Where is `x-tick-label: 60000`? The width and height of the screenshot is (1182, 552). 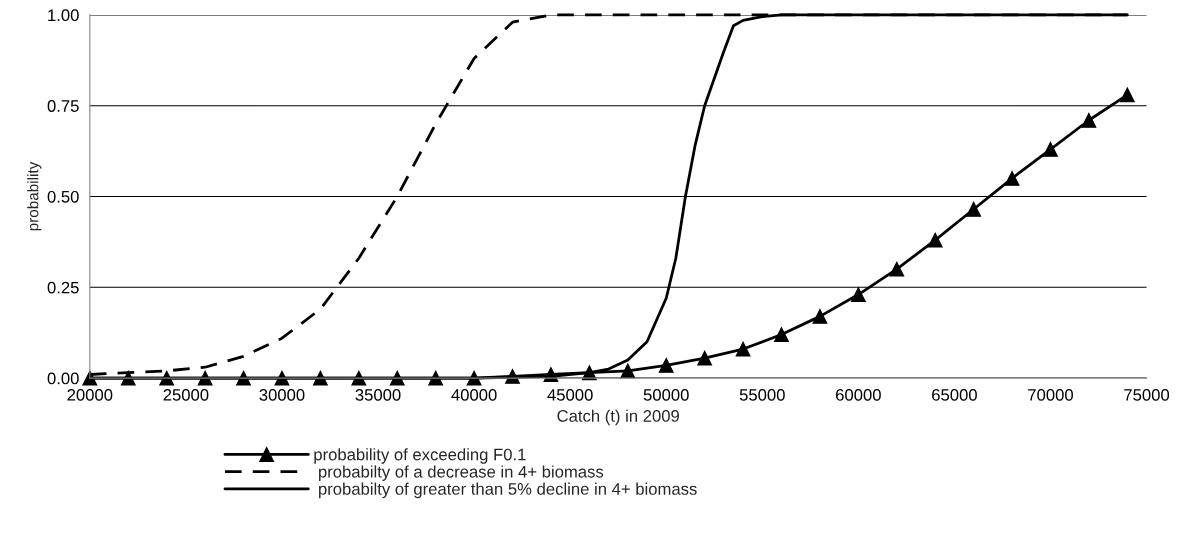
x-tick-label: 60000 is located at coordinates (858, 394).